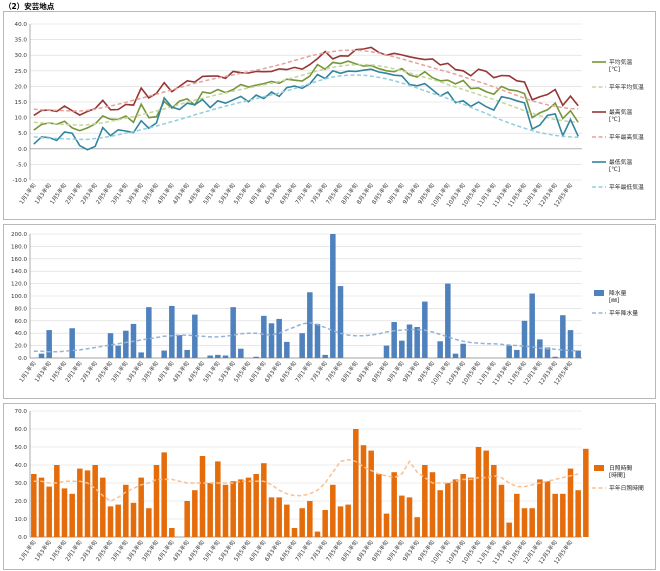 The image size is (660, 571). Describe the element at coordinates (21, 72) in the screenshot. I see `y-tick-label: 25.0` at that location.